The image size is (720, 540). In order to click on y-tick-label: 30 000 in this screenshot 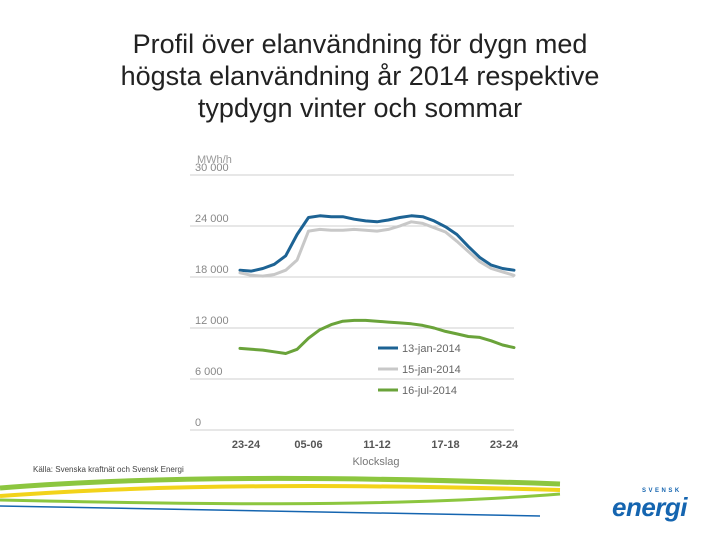, I will do `click(212, 168)`.